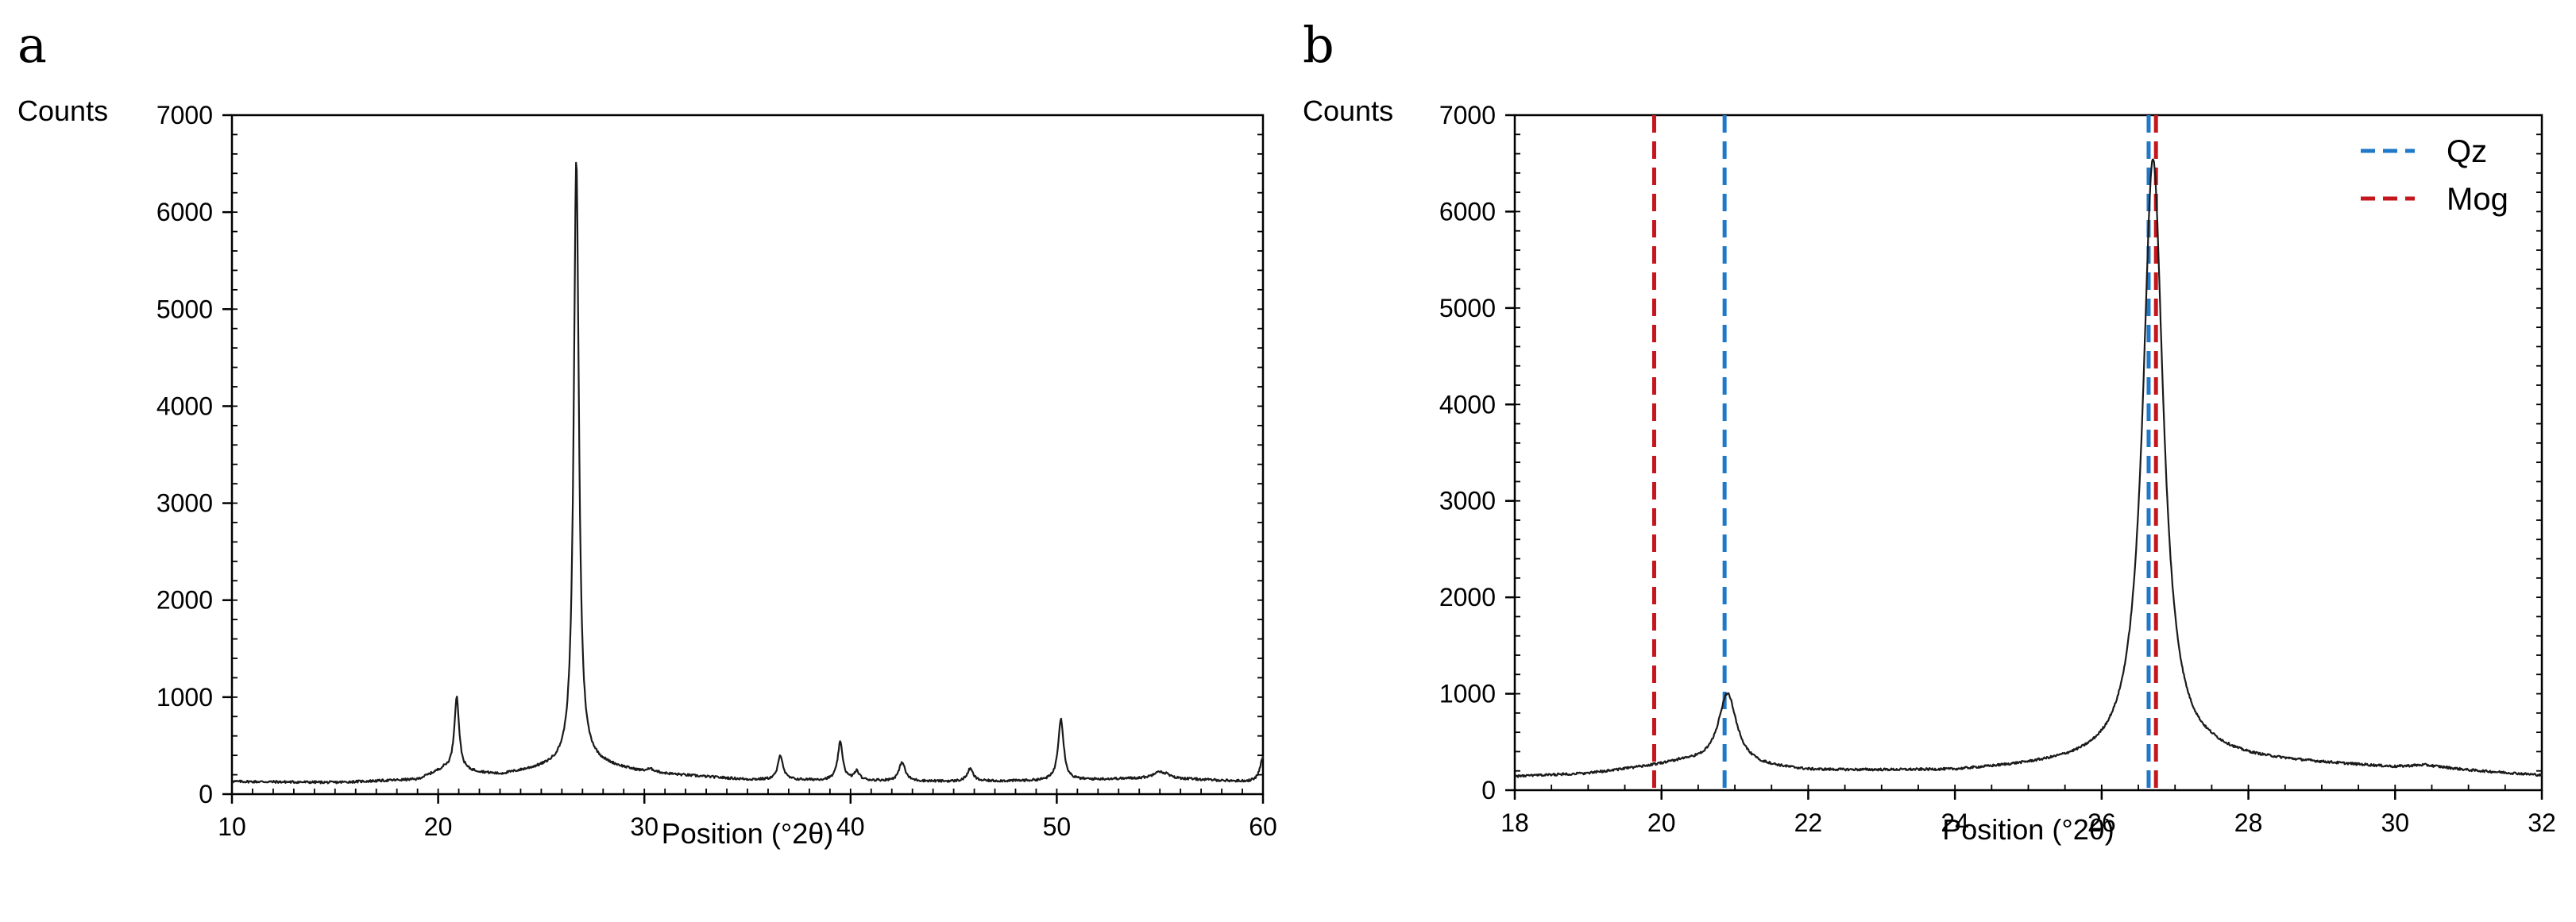 This screenshot has height=922, width=2576. What do you see at coordinates (1467, 115) in the screenshot?
I see `panel-b-y-tick-label: 7000` at bounding box center [1467, 115].